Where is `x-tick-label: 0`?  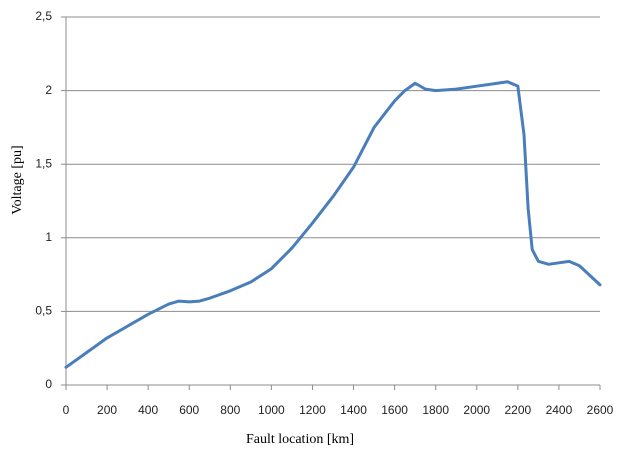 x-tick-label: 0 is located at coordinates (66, 410).